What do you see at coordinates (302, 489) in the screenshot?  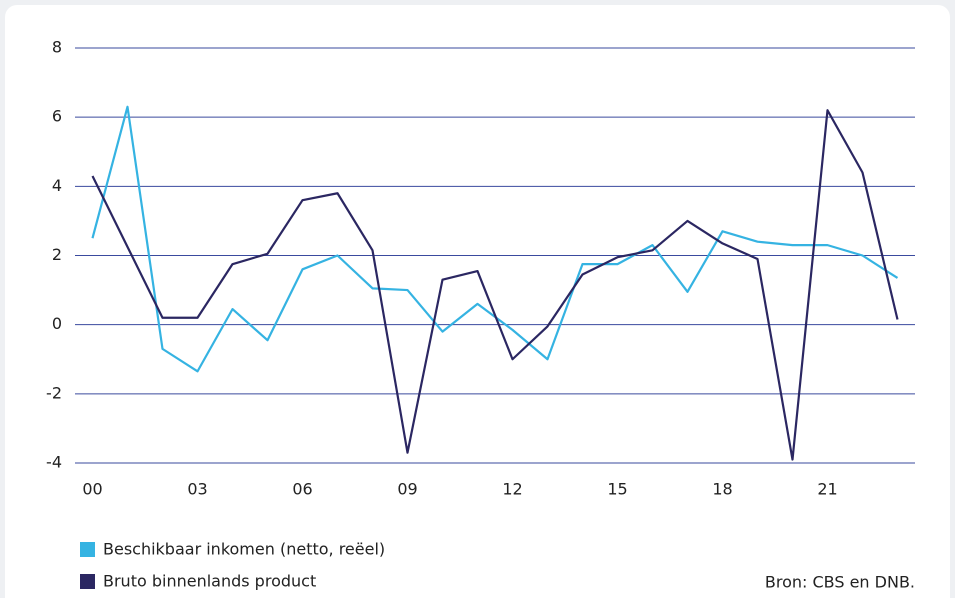 I see `x-tick-label: 06` at bounding box center [302, 489].